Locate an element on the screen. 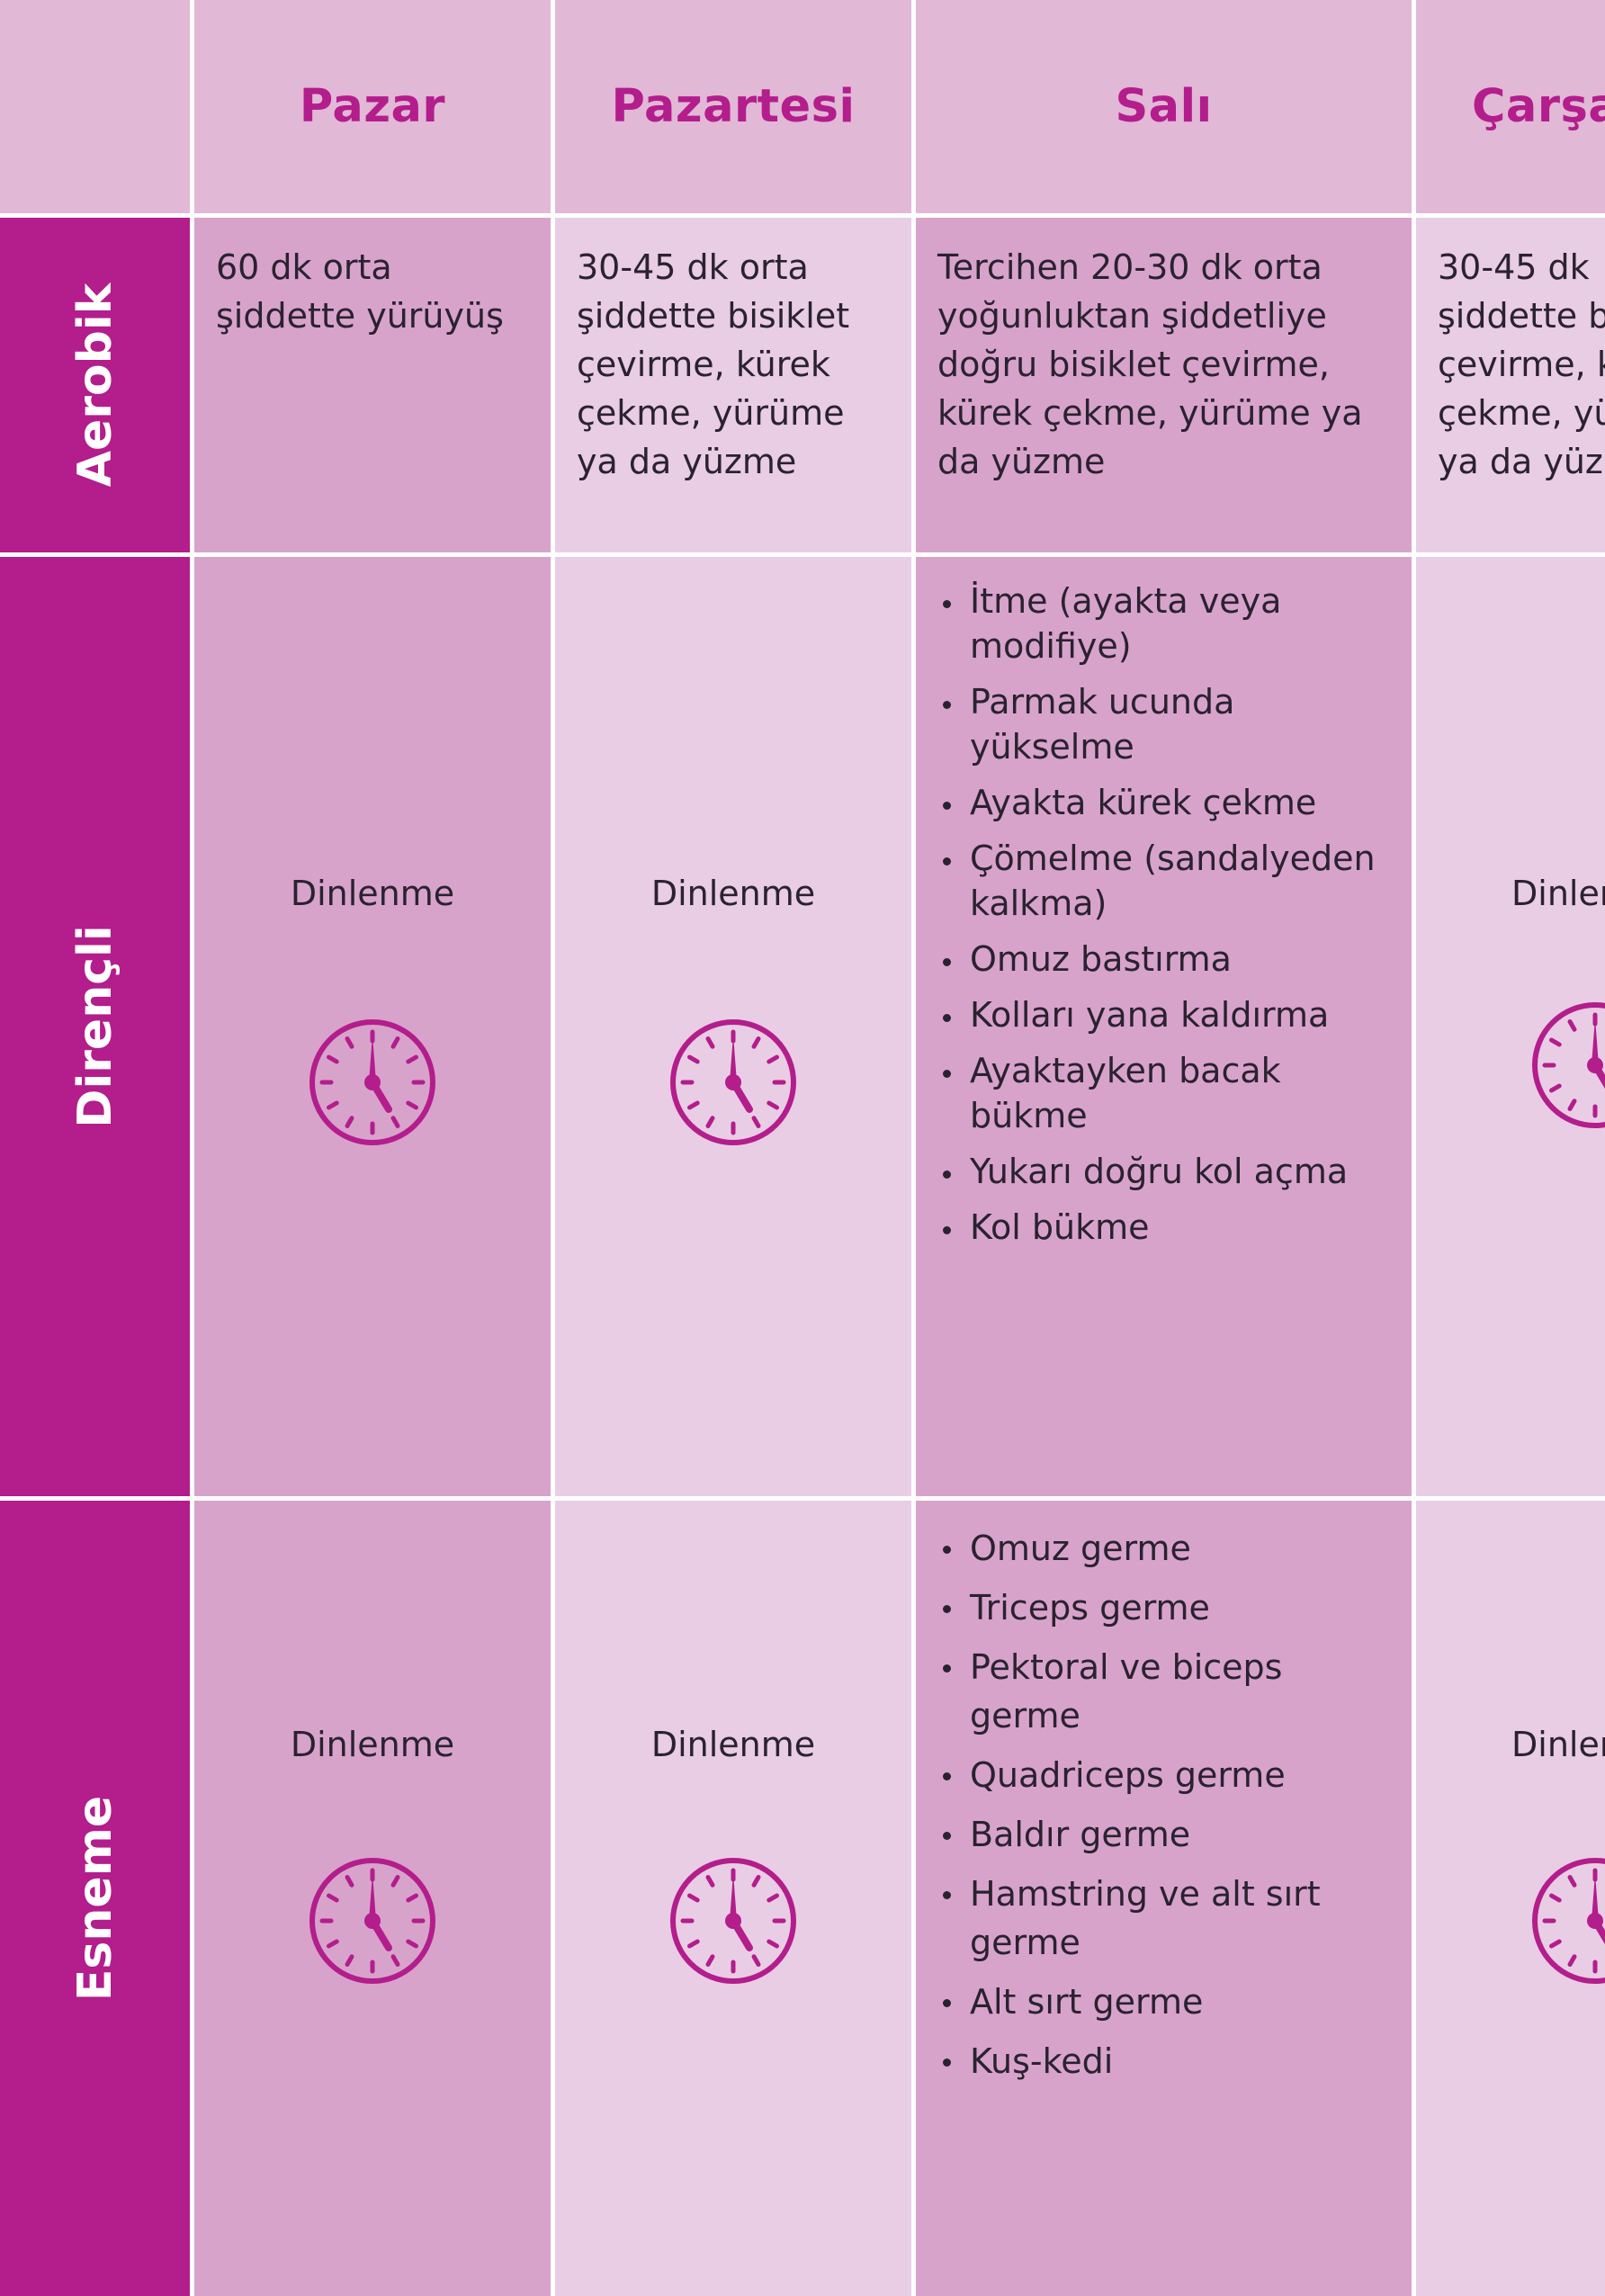 This screenshot has height=2296, width=1605. column-header-monday: Pazartesi is located at coordinates (733, 106).